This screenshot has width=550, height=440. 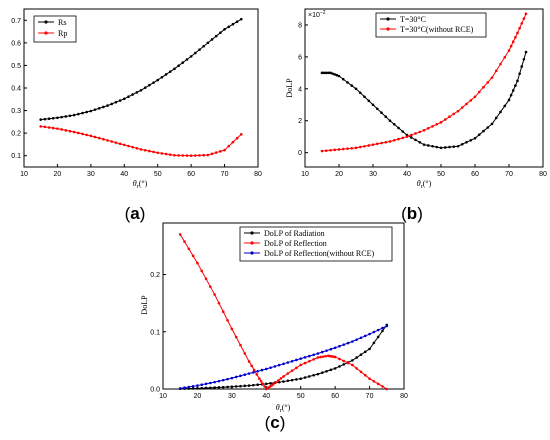 I want to click on panel-b-y-tick-label: 4, so click(x=300, y=89).